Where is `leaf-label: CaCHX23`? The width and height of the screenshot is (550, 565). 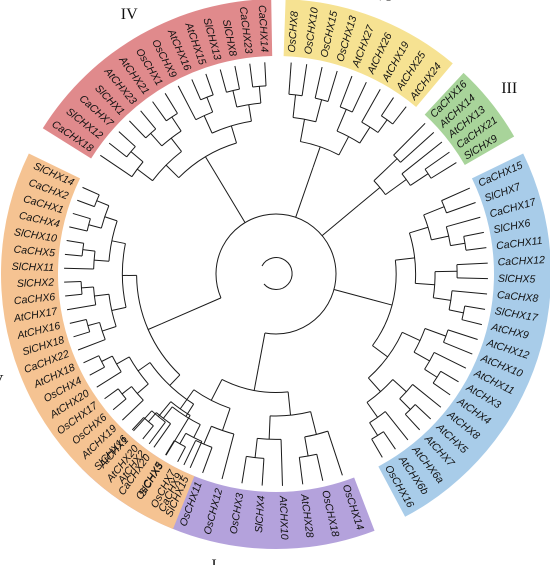 leaf-label: CaCHX23 is located at coordinates (246, 30).